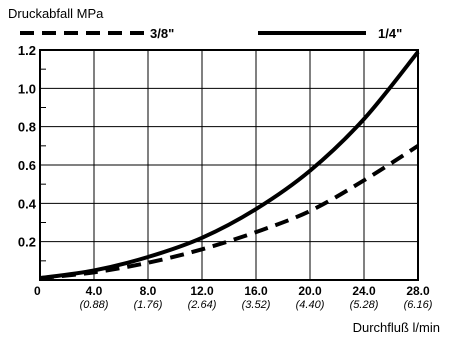 The height and width of the screenshot is (338, 454). What do you see at coordinates (364, 305) in the screenshot?
I see `x-tick-sublabel: (5.28)` at bounding box center [364, 305].